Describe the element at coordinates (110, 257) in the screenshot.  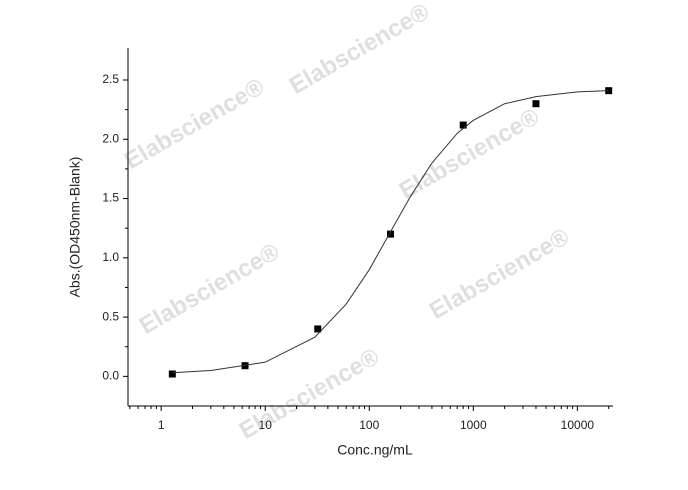
I see `y-tick-label: 1.0` at that location.